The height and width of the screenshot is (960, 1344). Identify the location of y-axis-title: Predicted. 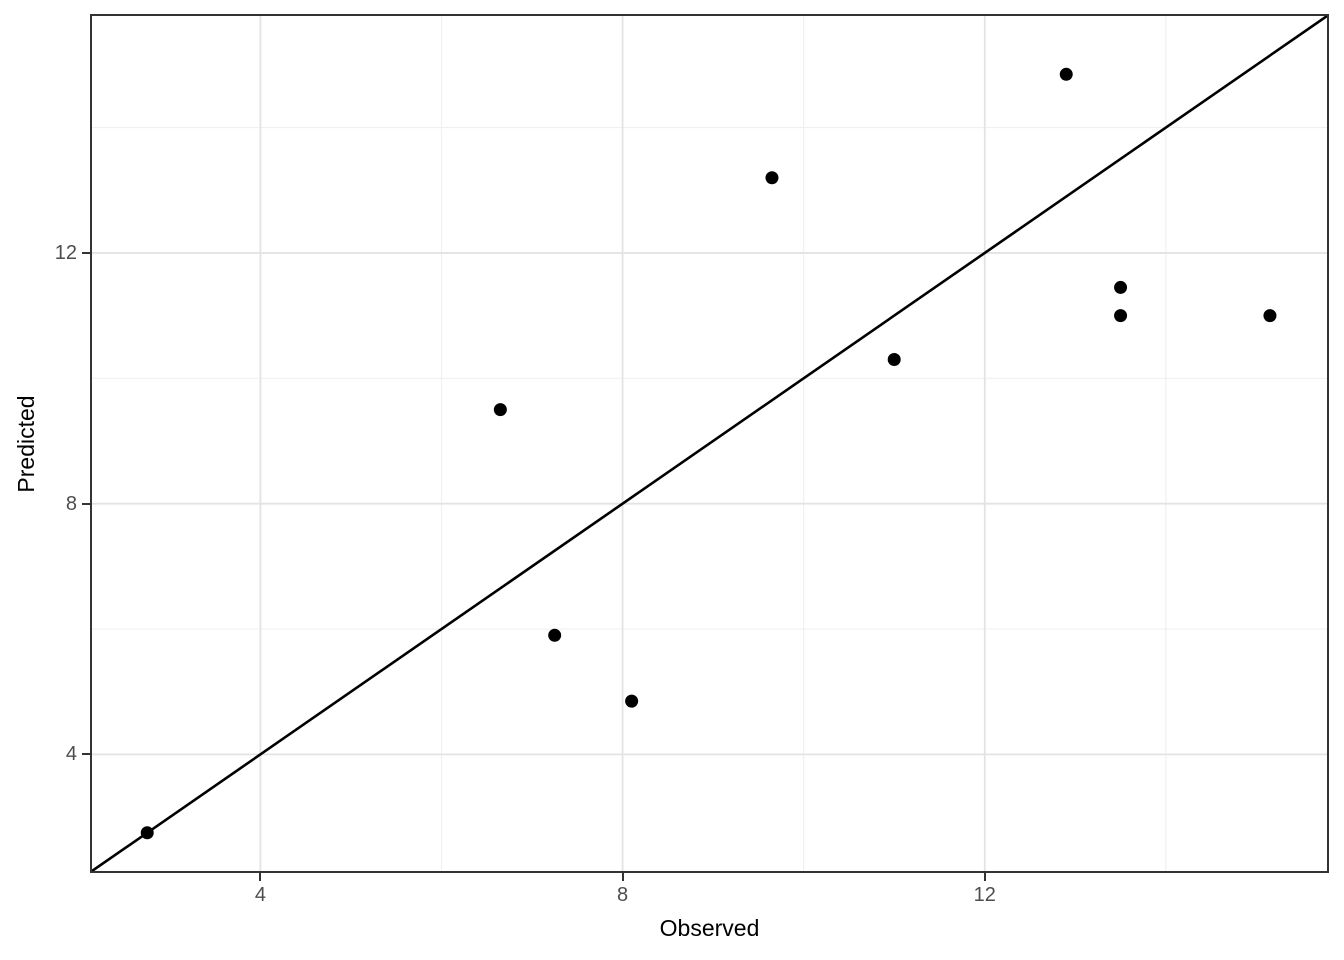
(26, 443).